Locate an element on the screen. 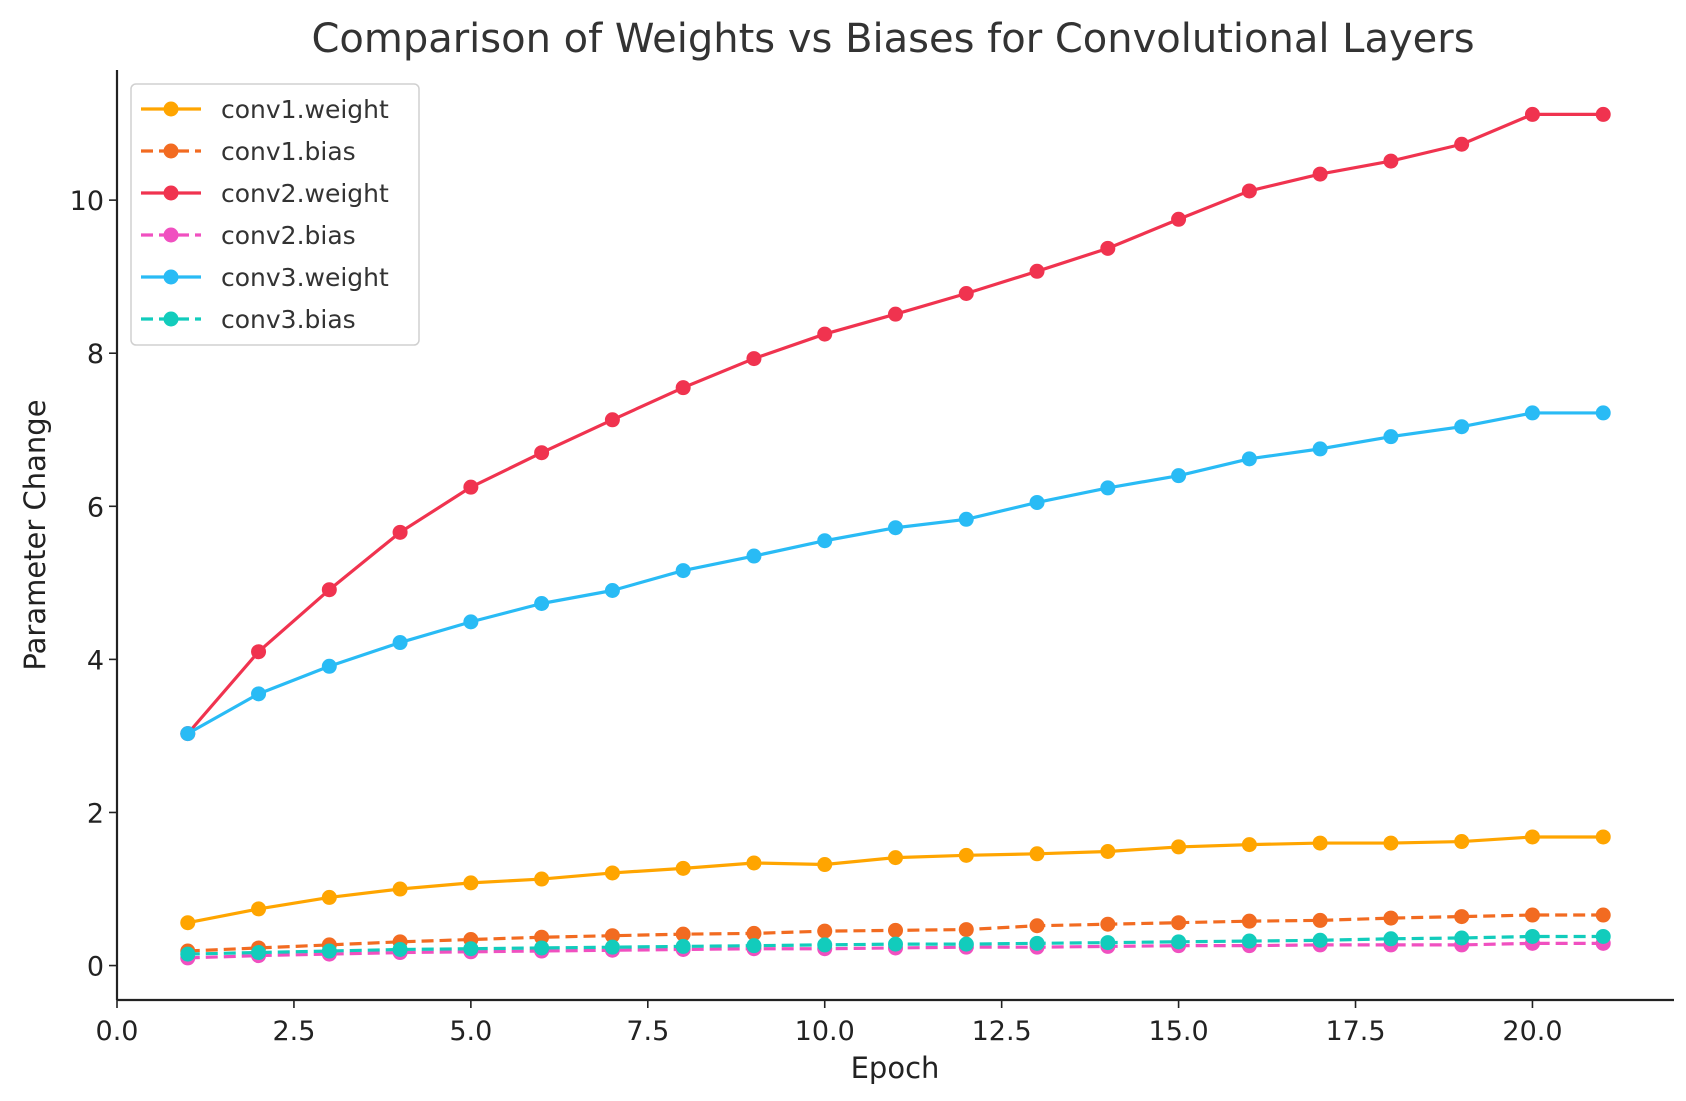  legend-box is located at coordinates (275, 214).